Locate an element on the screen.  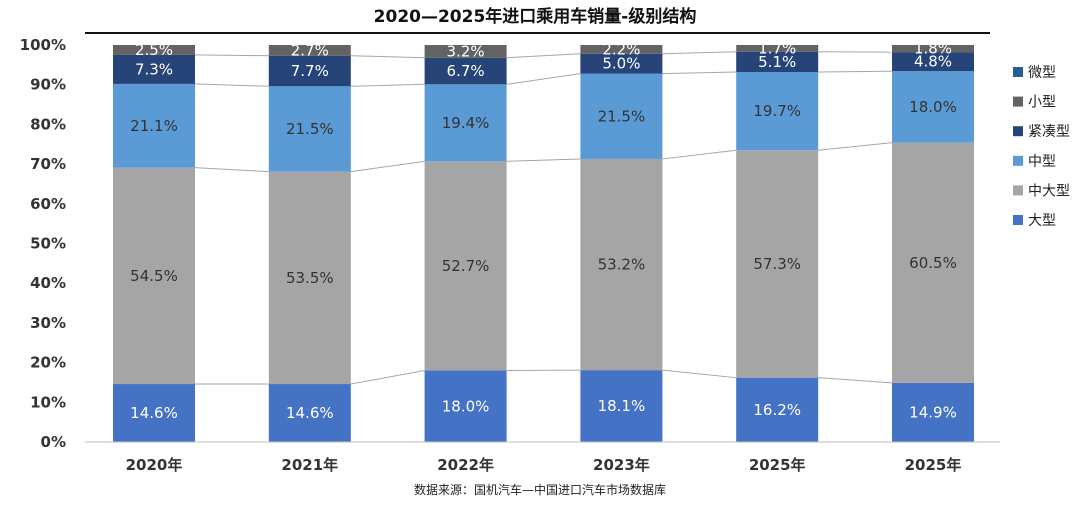
y-tick-label: 10% is located at coordinates (48, 402).